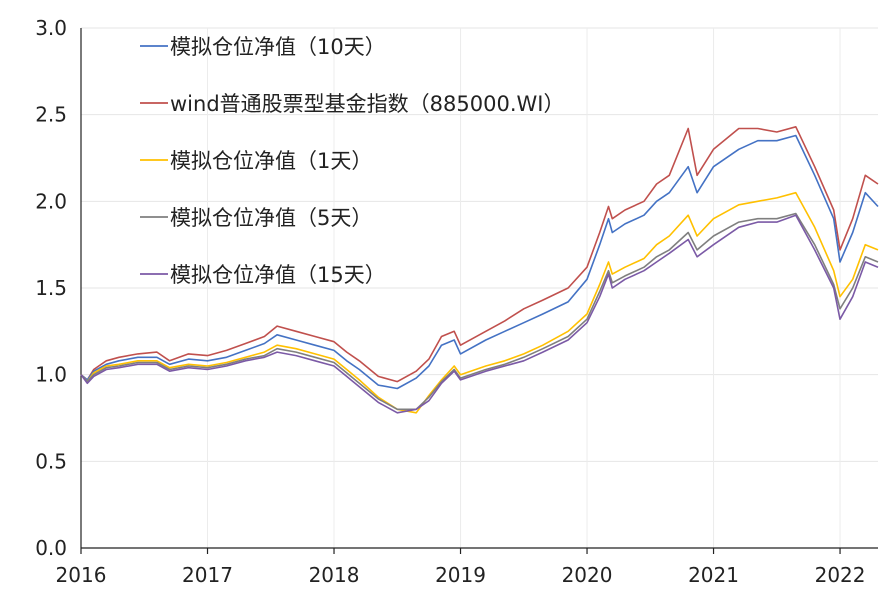 The height and width of the screenshot is (604, 894). I want to click on x-tick-label: 2016, so click(81, 575).